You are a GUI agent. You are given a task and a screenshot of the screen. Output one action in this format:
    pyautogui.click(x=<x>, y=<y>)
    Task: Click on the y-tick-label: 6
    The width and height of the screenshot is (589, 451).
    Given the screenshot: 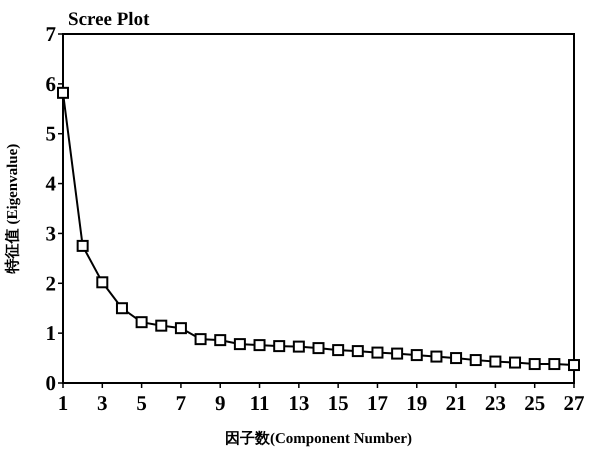 What is the action you would take?
    pyautogui.click(x=51, y=84)
    